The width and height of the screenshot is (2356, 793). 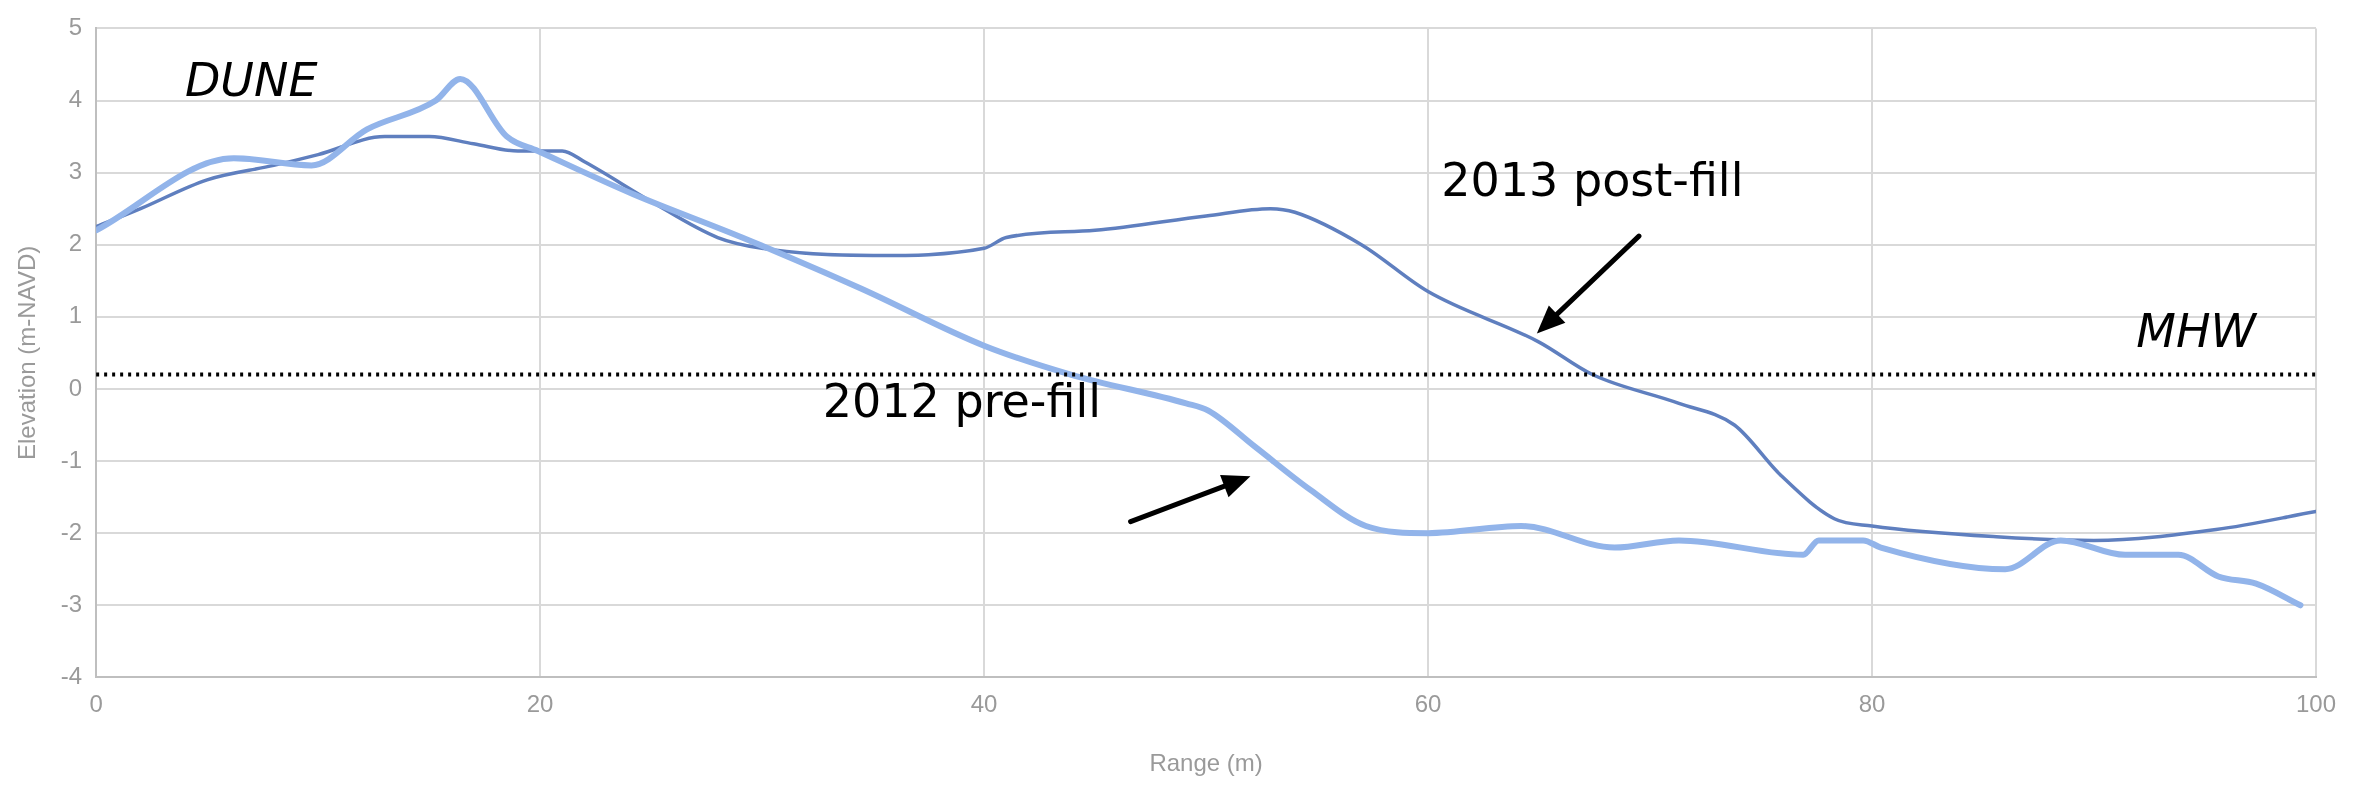 I want to click on x-tick-label: 100, so click(x=2316, y=704).